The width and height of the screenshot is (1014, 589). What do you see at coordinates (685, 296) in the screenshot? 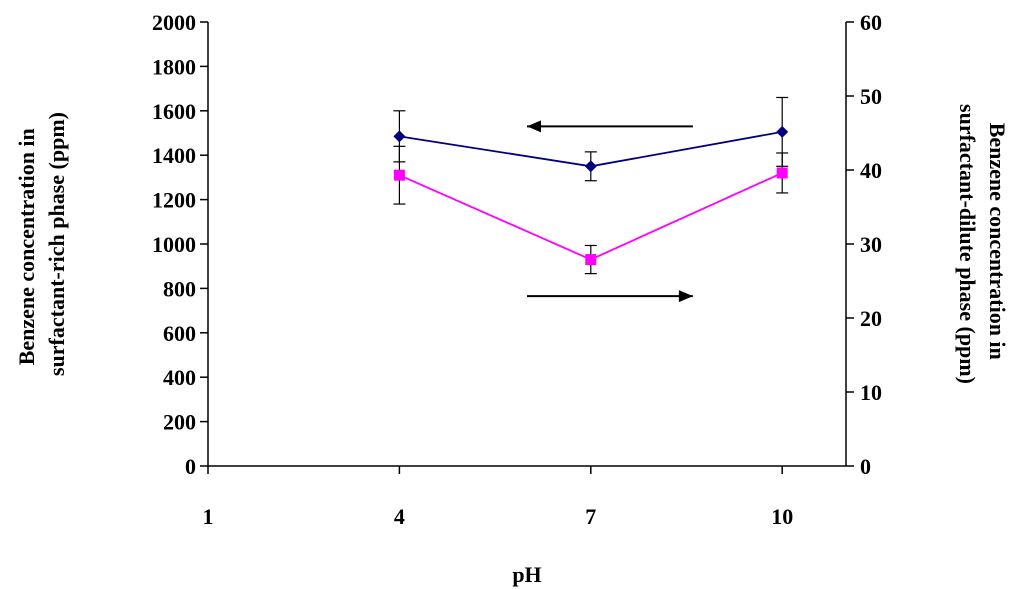
I see `arrow-2-head` at bounding box center [685, 296].